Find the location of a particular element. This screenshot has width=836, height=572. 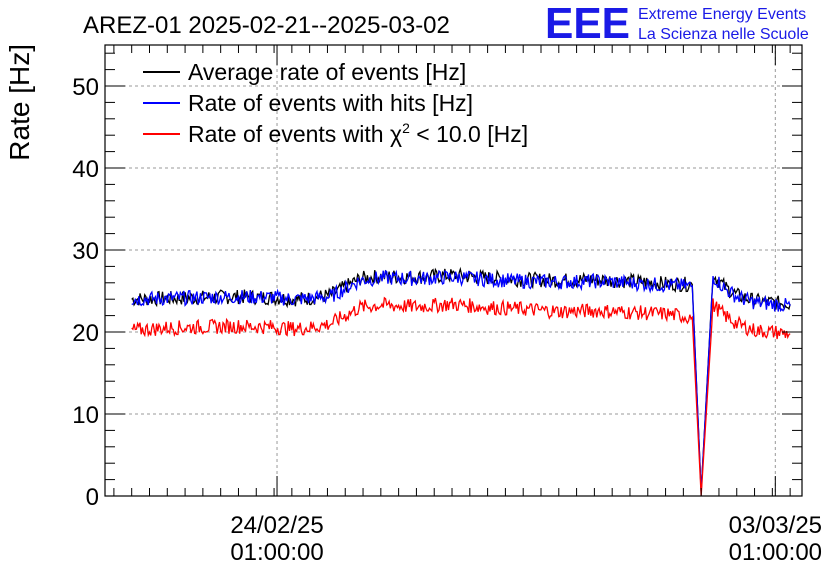

legend-item-average: Average rate of events [Hz] is located at coordinates (304, 72).